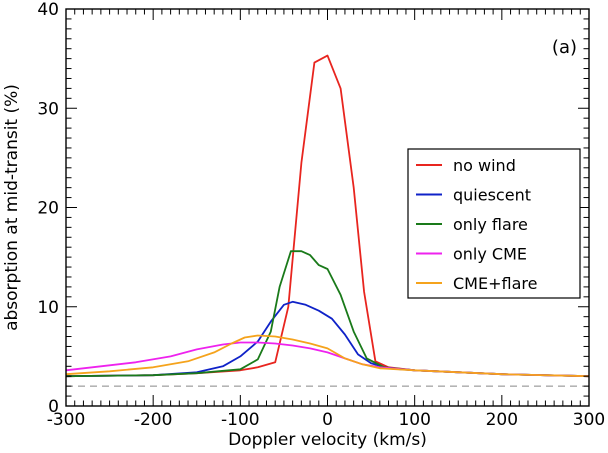  I want to click on y-tick-label: 20, so click(48, 209).